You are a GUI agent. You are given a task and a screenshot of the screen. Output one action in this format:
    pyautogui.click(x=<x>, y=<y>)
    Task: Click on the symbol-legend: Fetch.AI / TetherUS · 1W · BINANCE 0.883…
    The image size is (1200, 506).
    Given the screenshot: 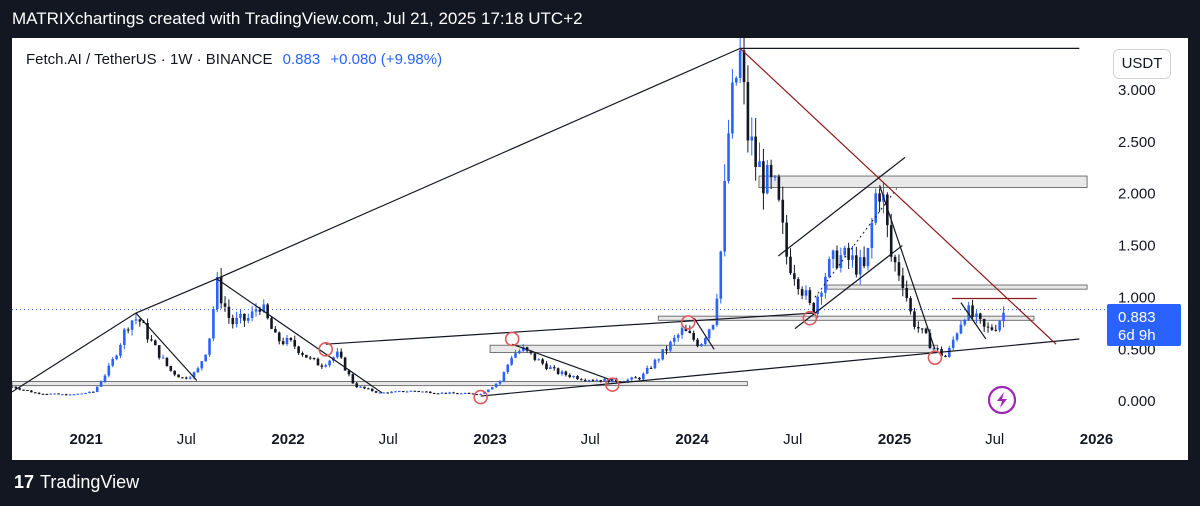 What is the action you would take?
    pyautogui.click(x=234, y=59)
    